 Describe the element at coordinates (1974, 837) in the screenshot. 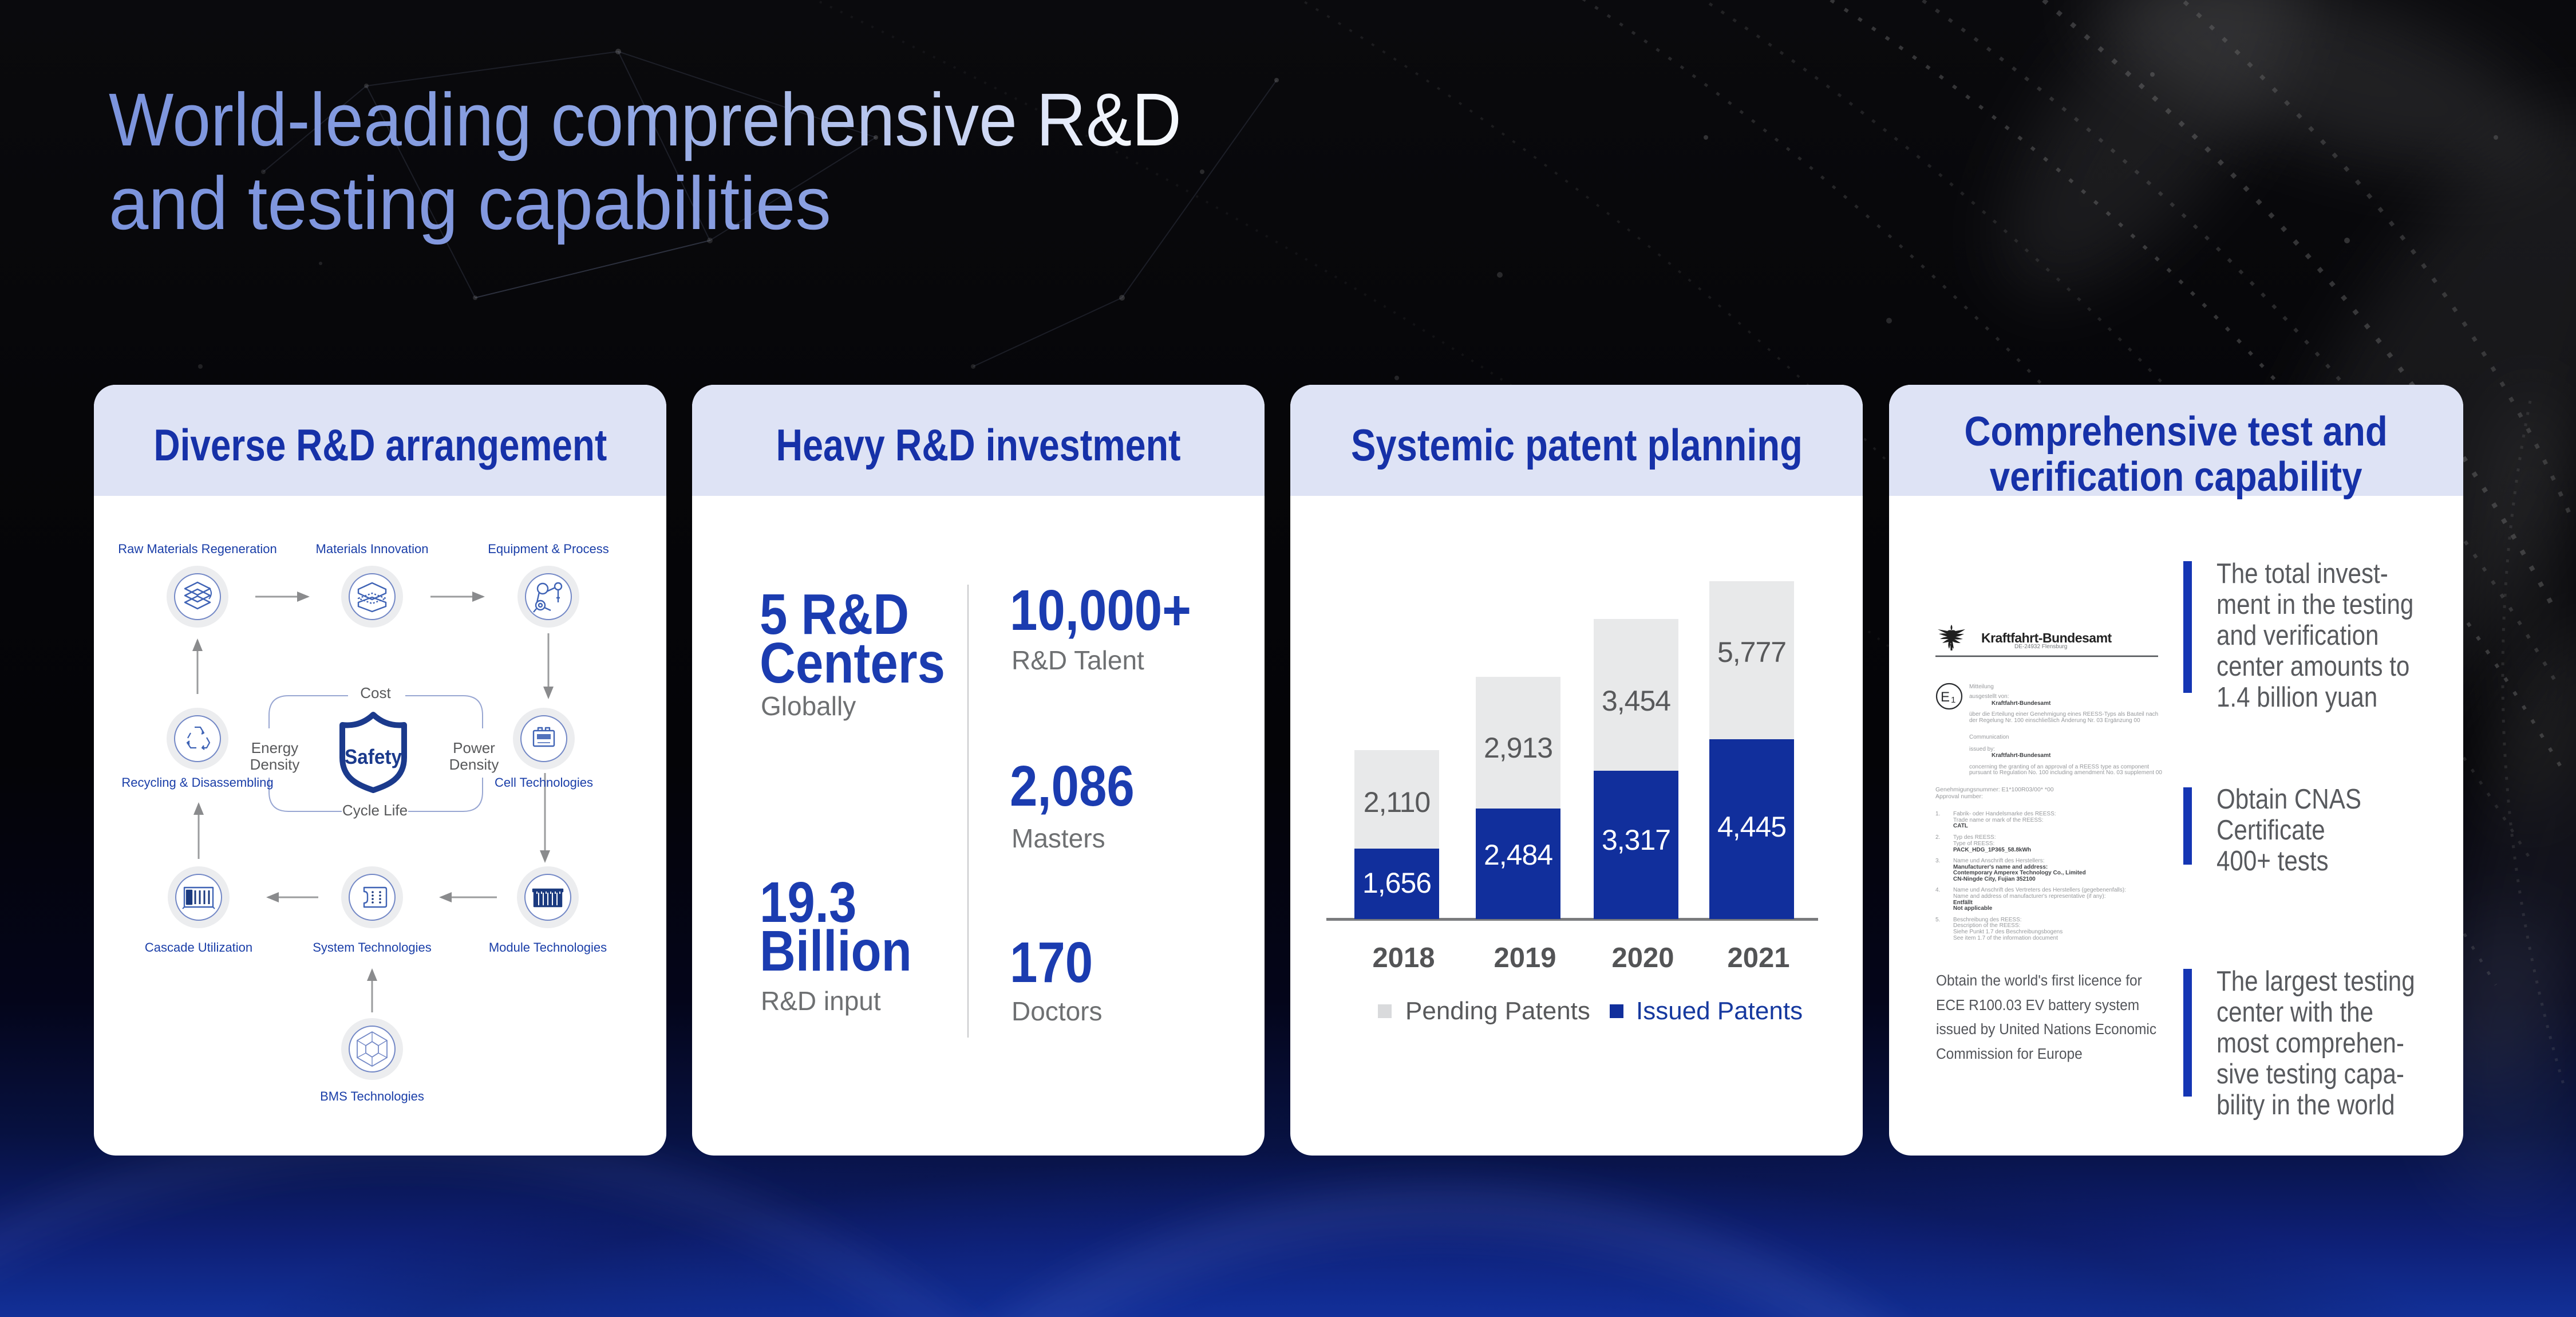

I see `svg-text: Typ des REESS:` at that location.